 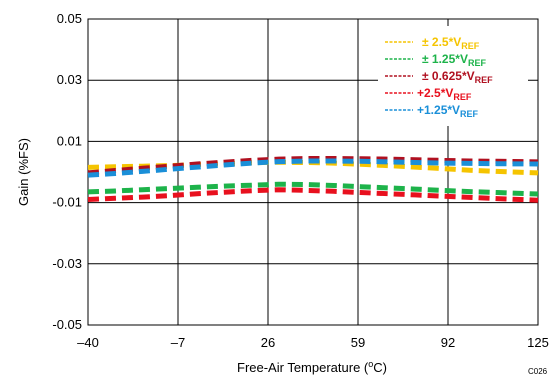 I want to click on legend-entry-2: ± 1.25*VREF, so click(x=454, y=60).